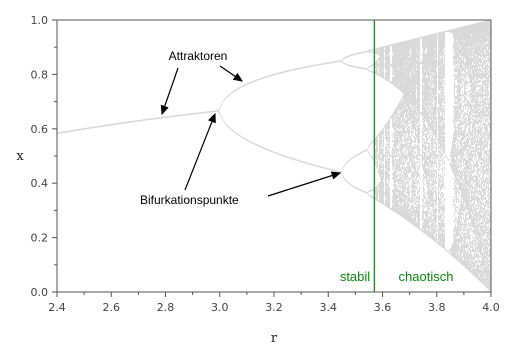  What do you see at coordinates (383, 307) in the screenshot?
I see `x-tick-label: 3.6` at bounding box center [383, 307].